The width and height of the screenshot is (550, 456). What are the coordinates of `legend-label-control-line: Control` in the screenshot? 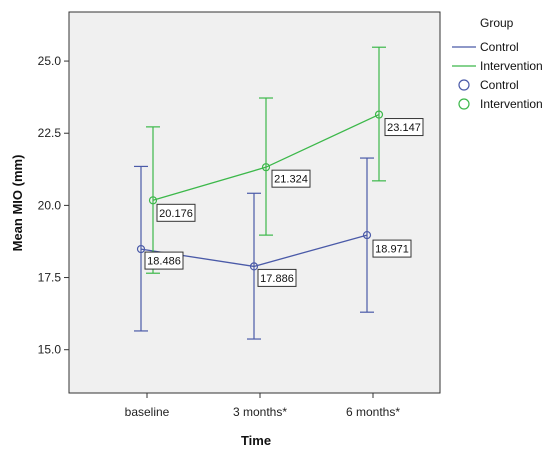 It's located at (499, 47).